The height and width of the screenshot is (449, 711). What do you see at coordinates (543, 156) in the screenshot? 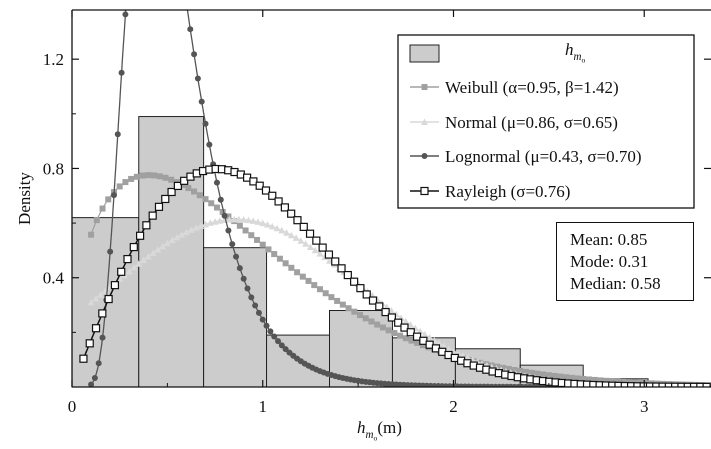
I see `legend-label-lognormal: Lognormal (μ=0.43, σ=0.70)` at bounding box center [543, 156].